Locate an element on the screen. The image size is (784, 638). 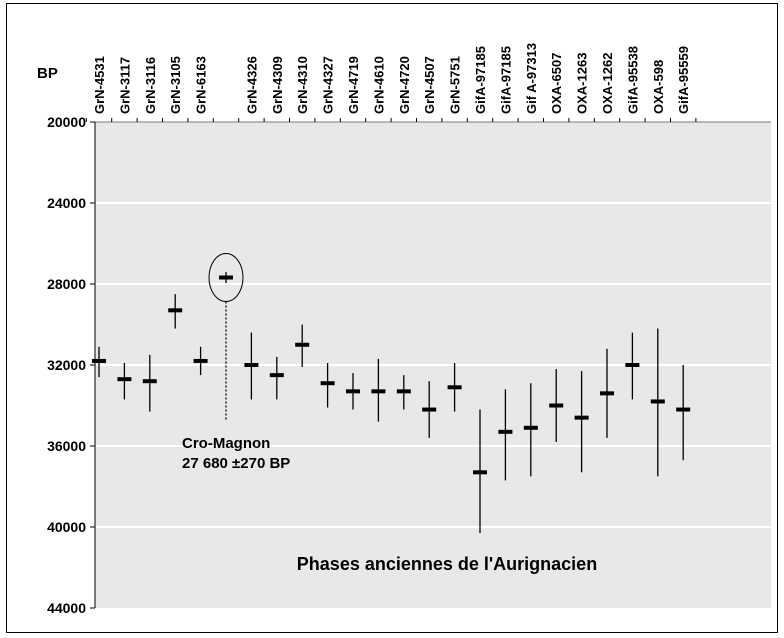
y-tick-label: 36000 is located at coordinates (66, 446).